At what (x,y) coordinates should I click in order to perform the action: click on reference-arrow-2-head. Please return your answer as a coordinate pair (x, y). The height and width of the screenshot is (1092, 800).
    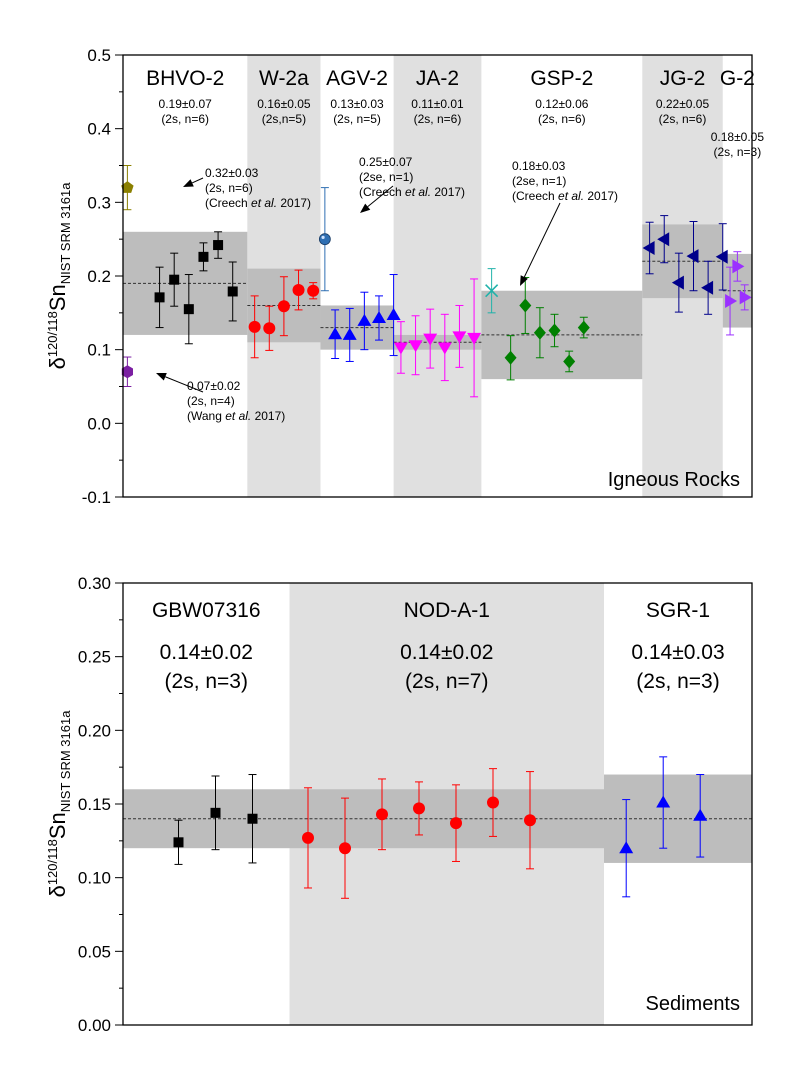
    Looking at the image, I should click on (365, 208).